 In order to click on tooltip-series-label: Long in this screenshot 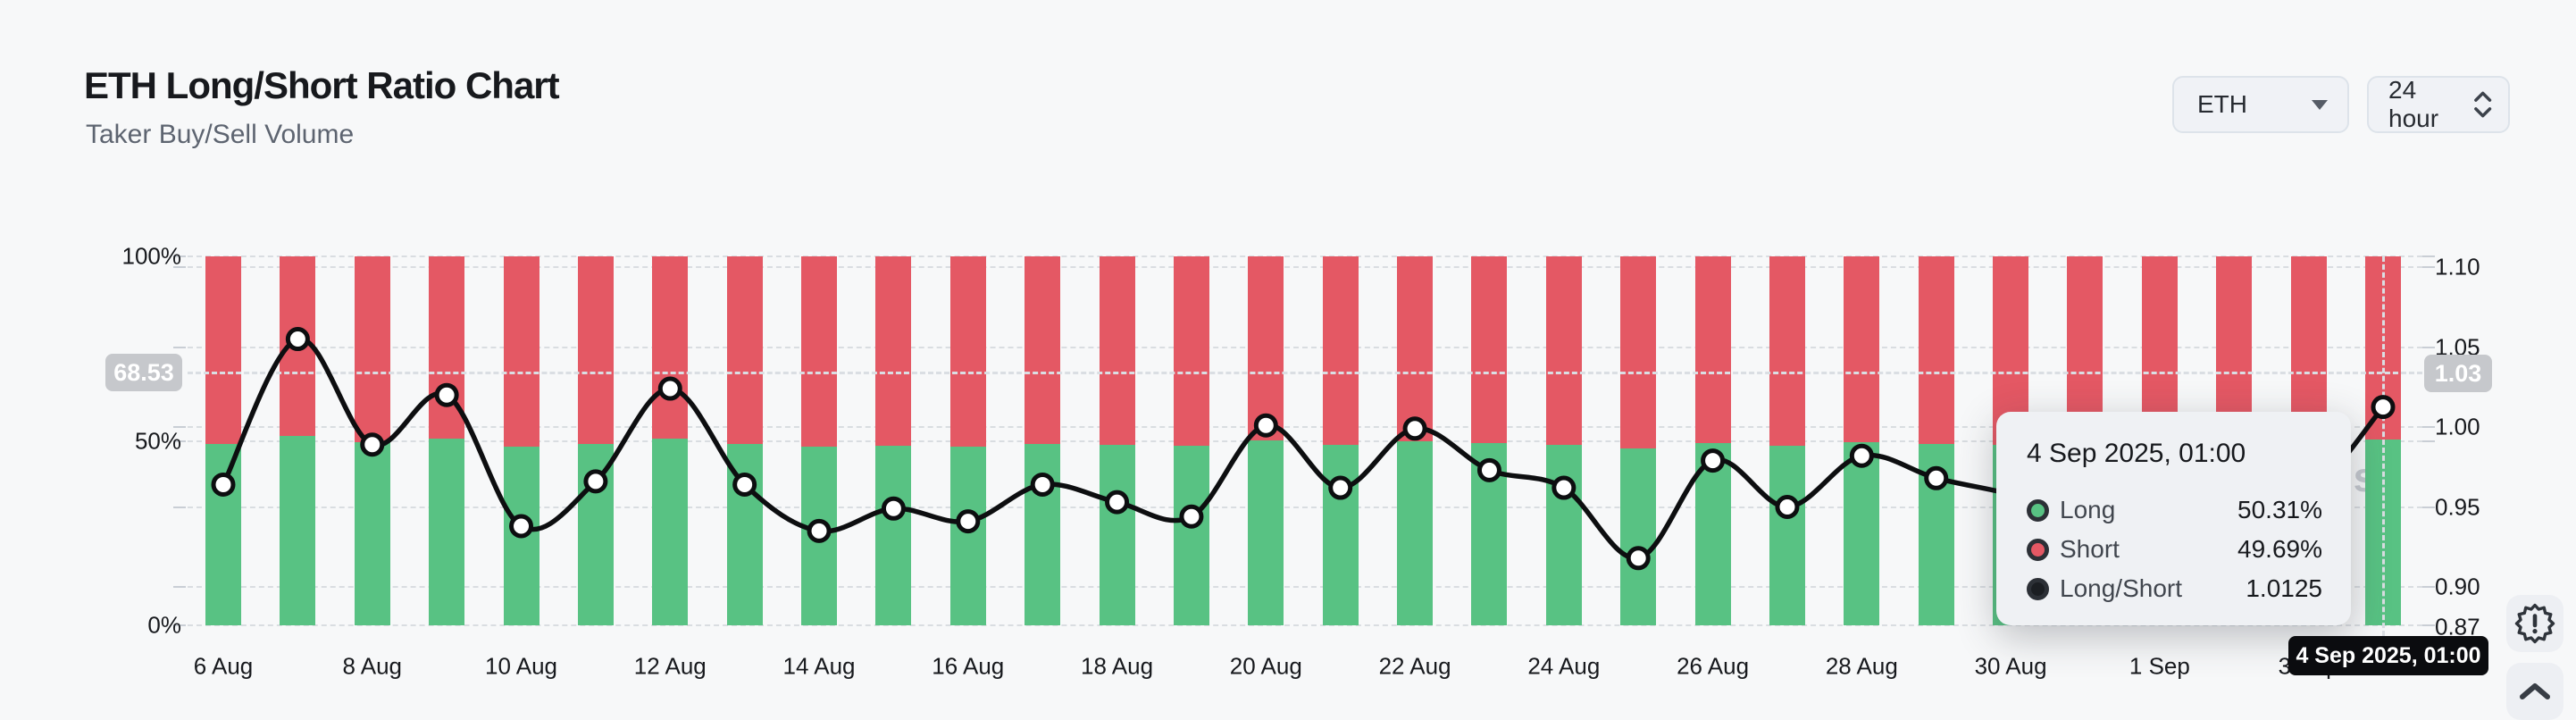, I will do `click(2088, 509)`.